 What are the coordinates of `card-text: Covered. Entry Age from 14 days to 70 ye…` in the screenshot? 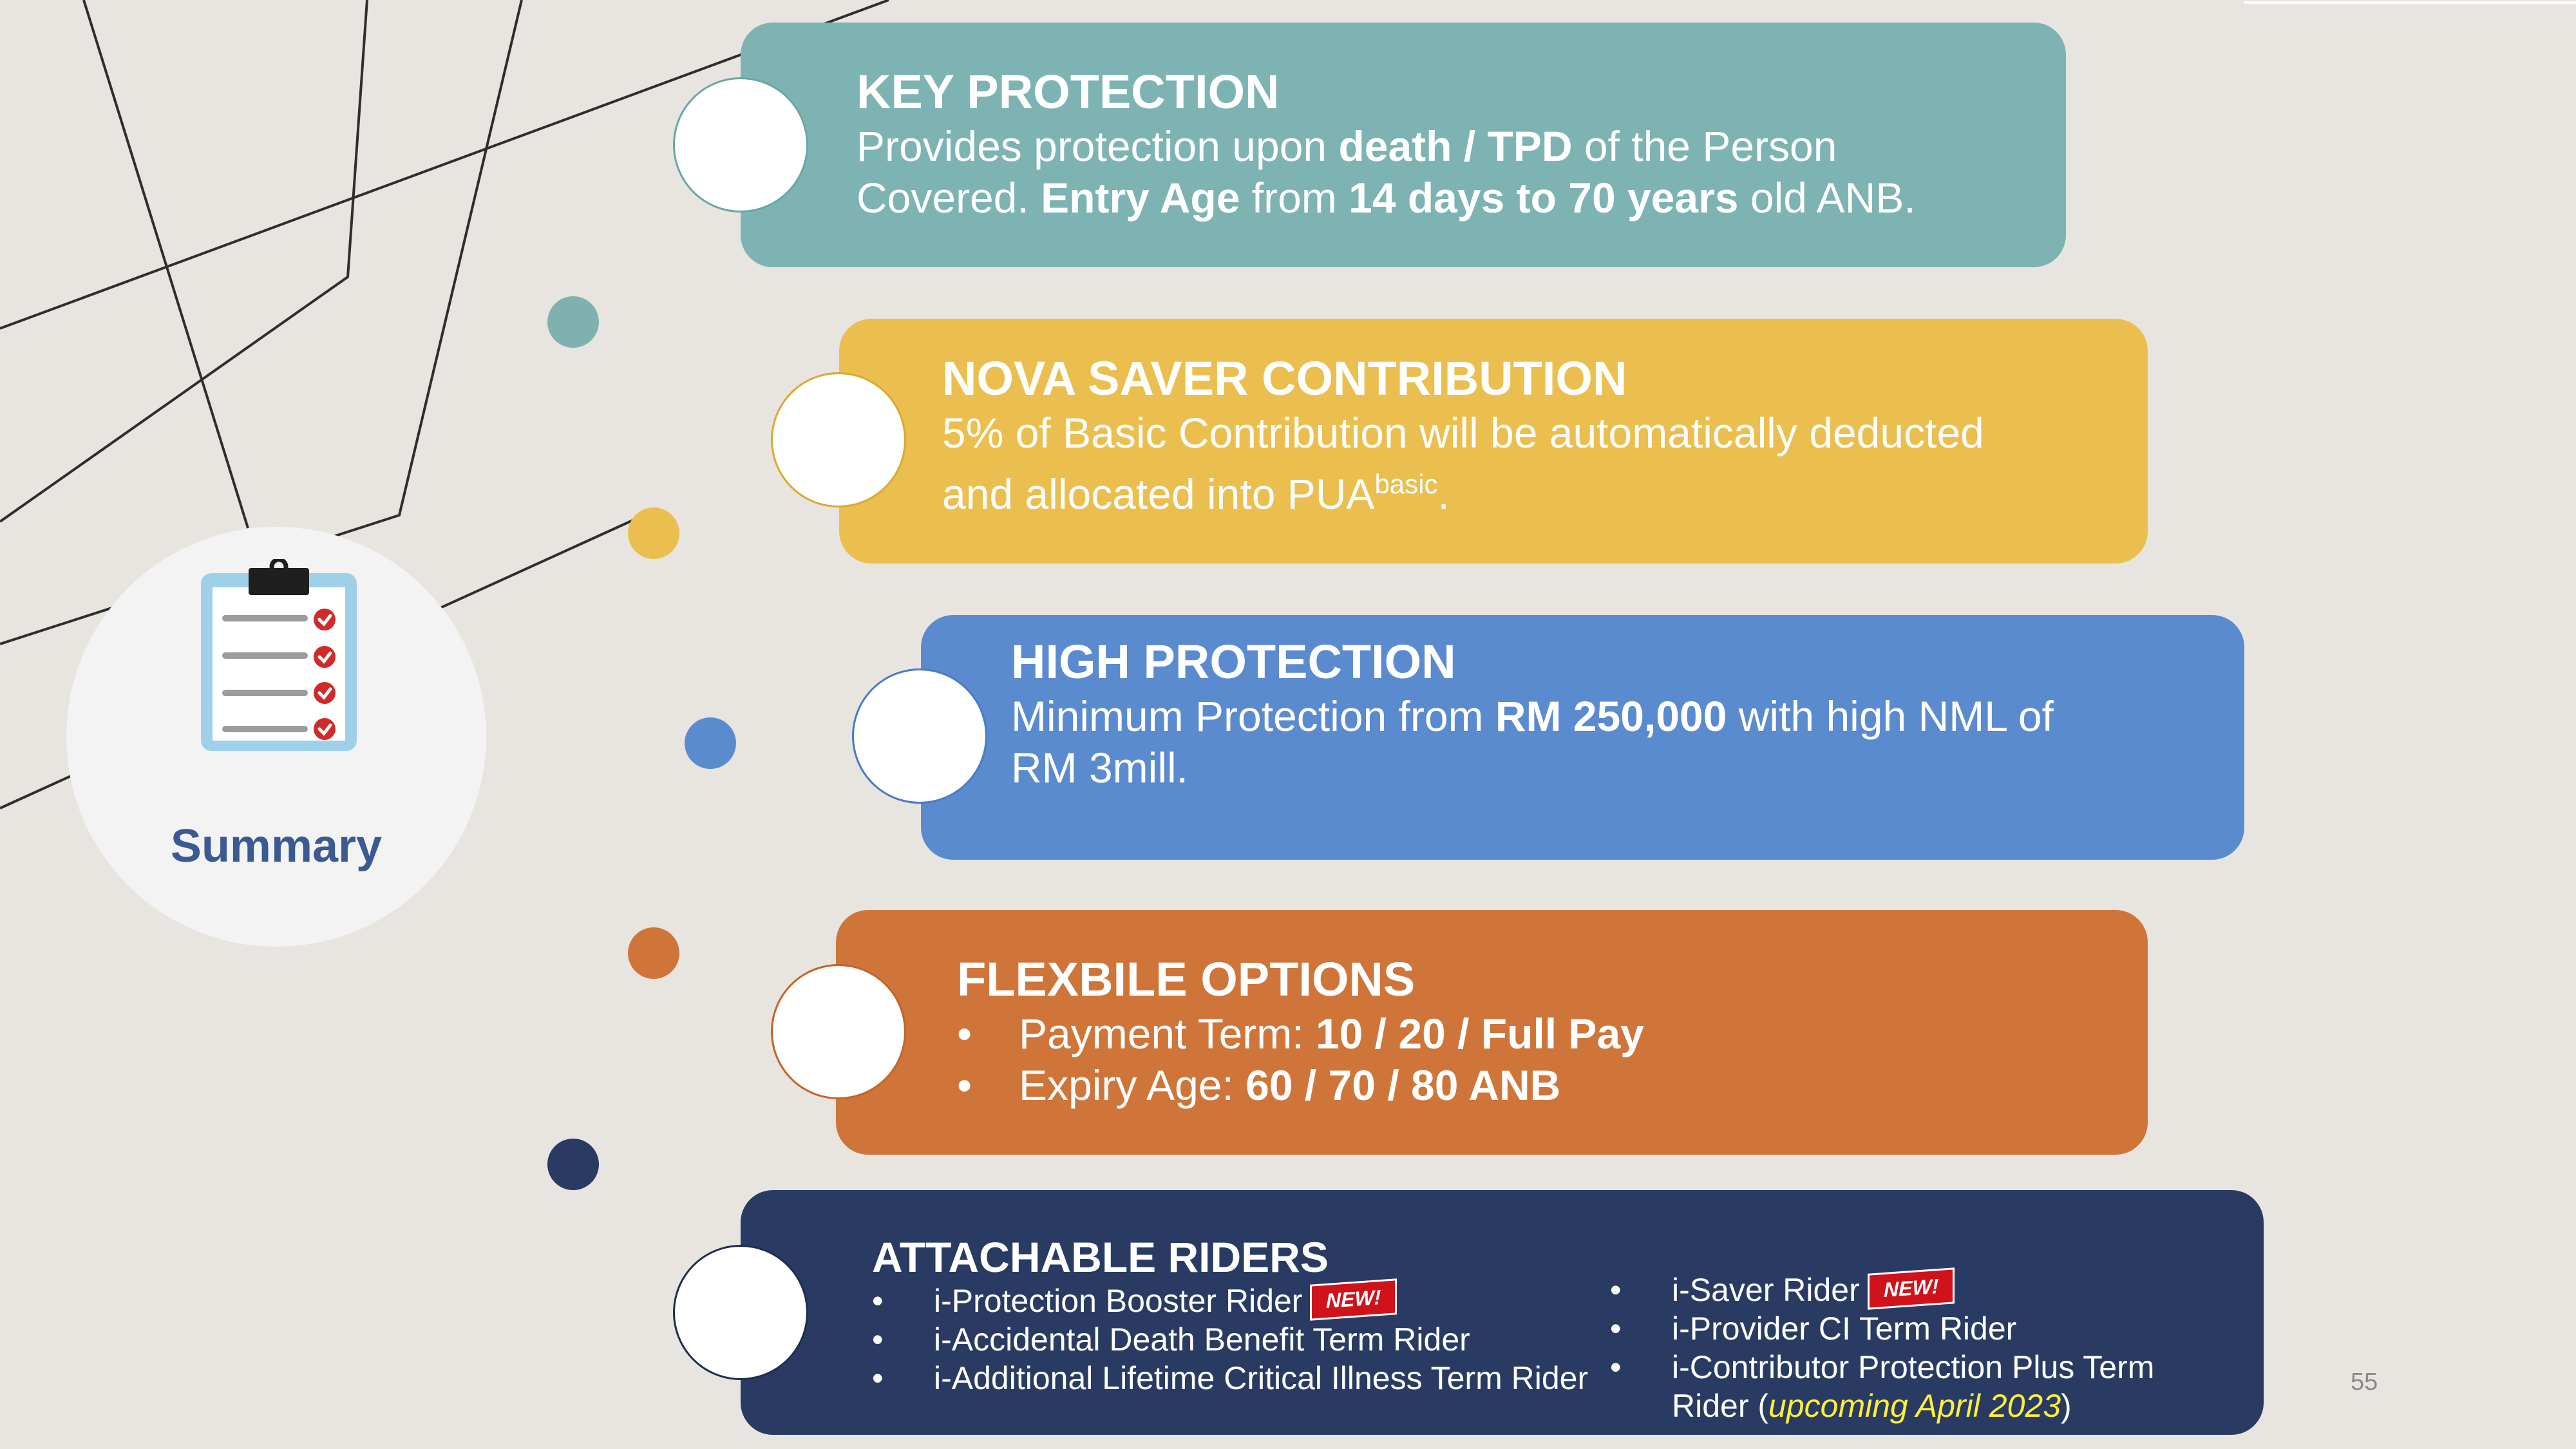 It's located at (1386, 198).